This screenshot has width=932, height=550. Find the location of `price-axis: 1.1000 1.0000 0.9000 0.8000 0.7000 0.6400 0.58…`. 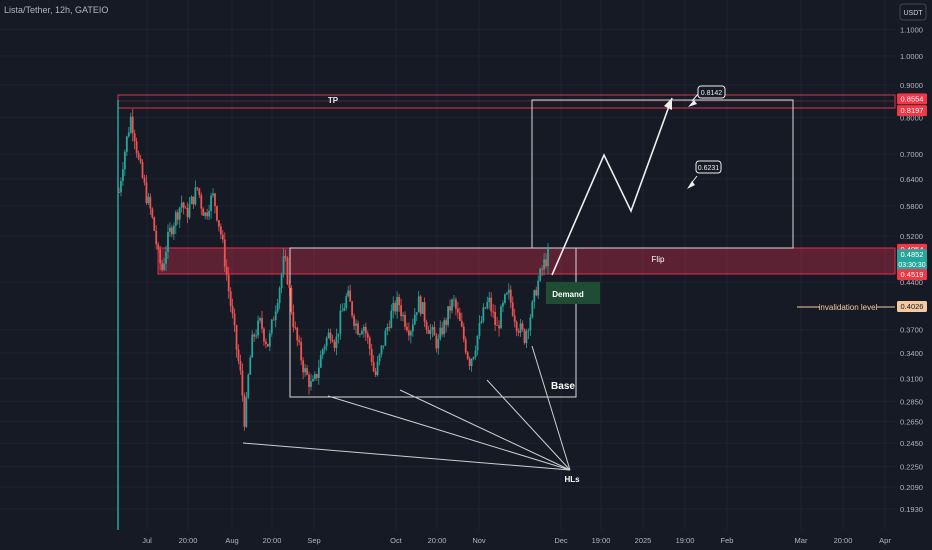

price-axis: 1.1000 1.0000 0.9000 0.8000 0.7000 0.6400 0.58… is located at coordinates (911, 270).